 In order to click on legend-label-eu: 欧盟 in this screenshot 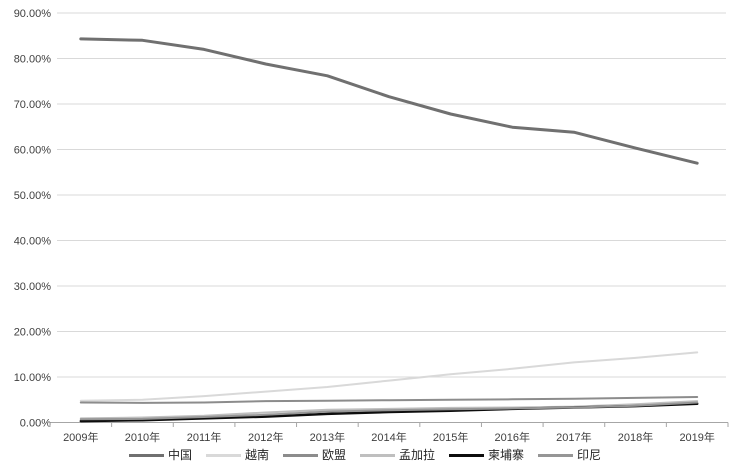, I will do `click(333, 455)`.